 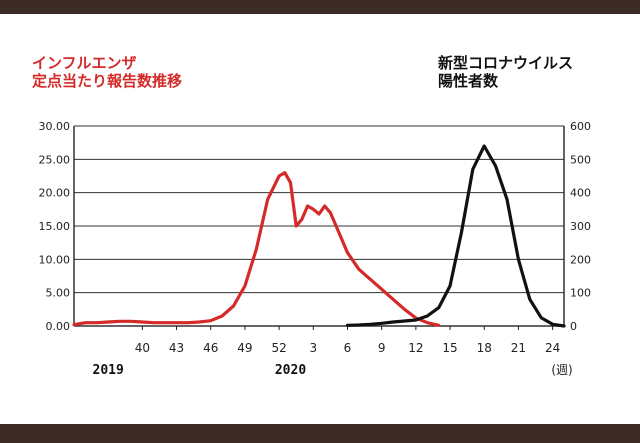 What do you see at coordinates (455, 236) in the screenshot?
I see `series-line` at bounding box center [455, 236].